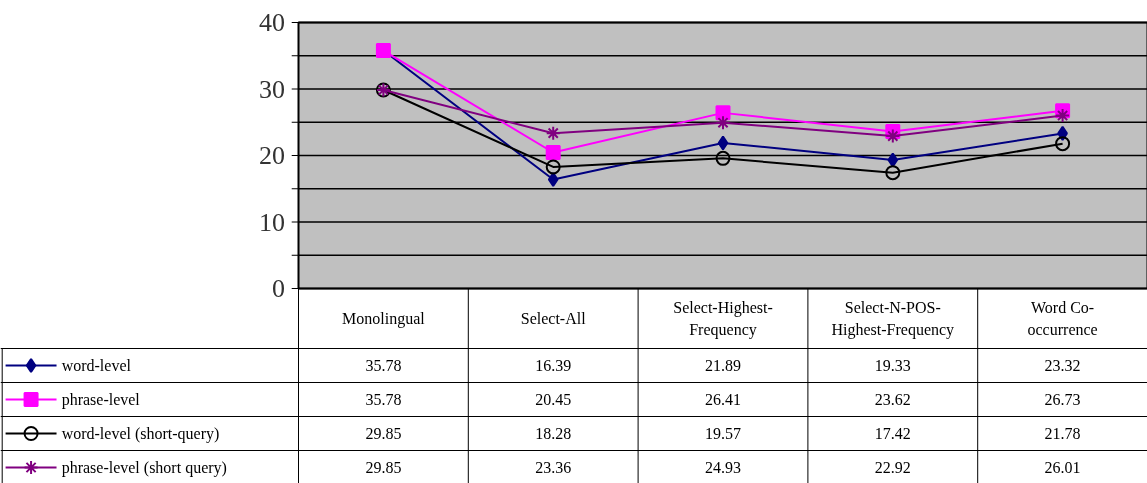 The width and height of the screenshot is (1147, 483). I want to click on y-tick-label: 20, so click(271, 155).